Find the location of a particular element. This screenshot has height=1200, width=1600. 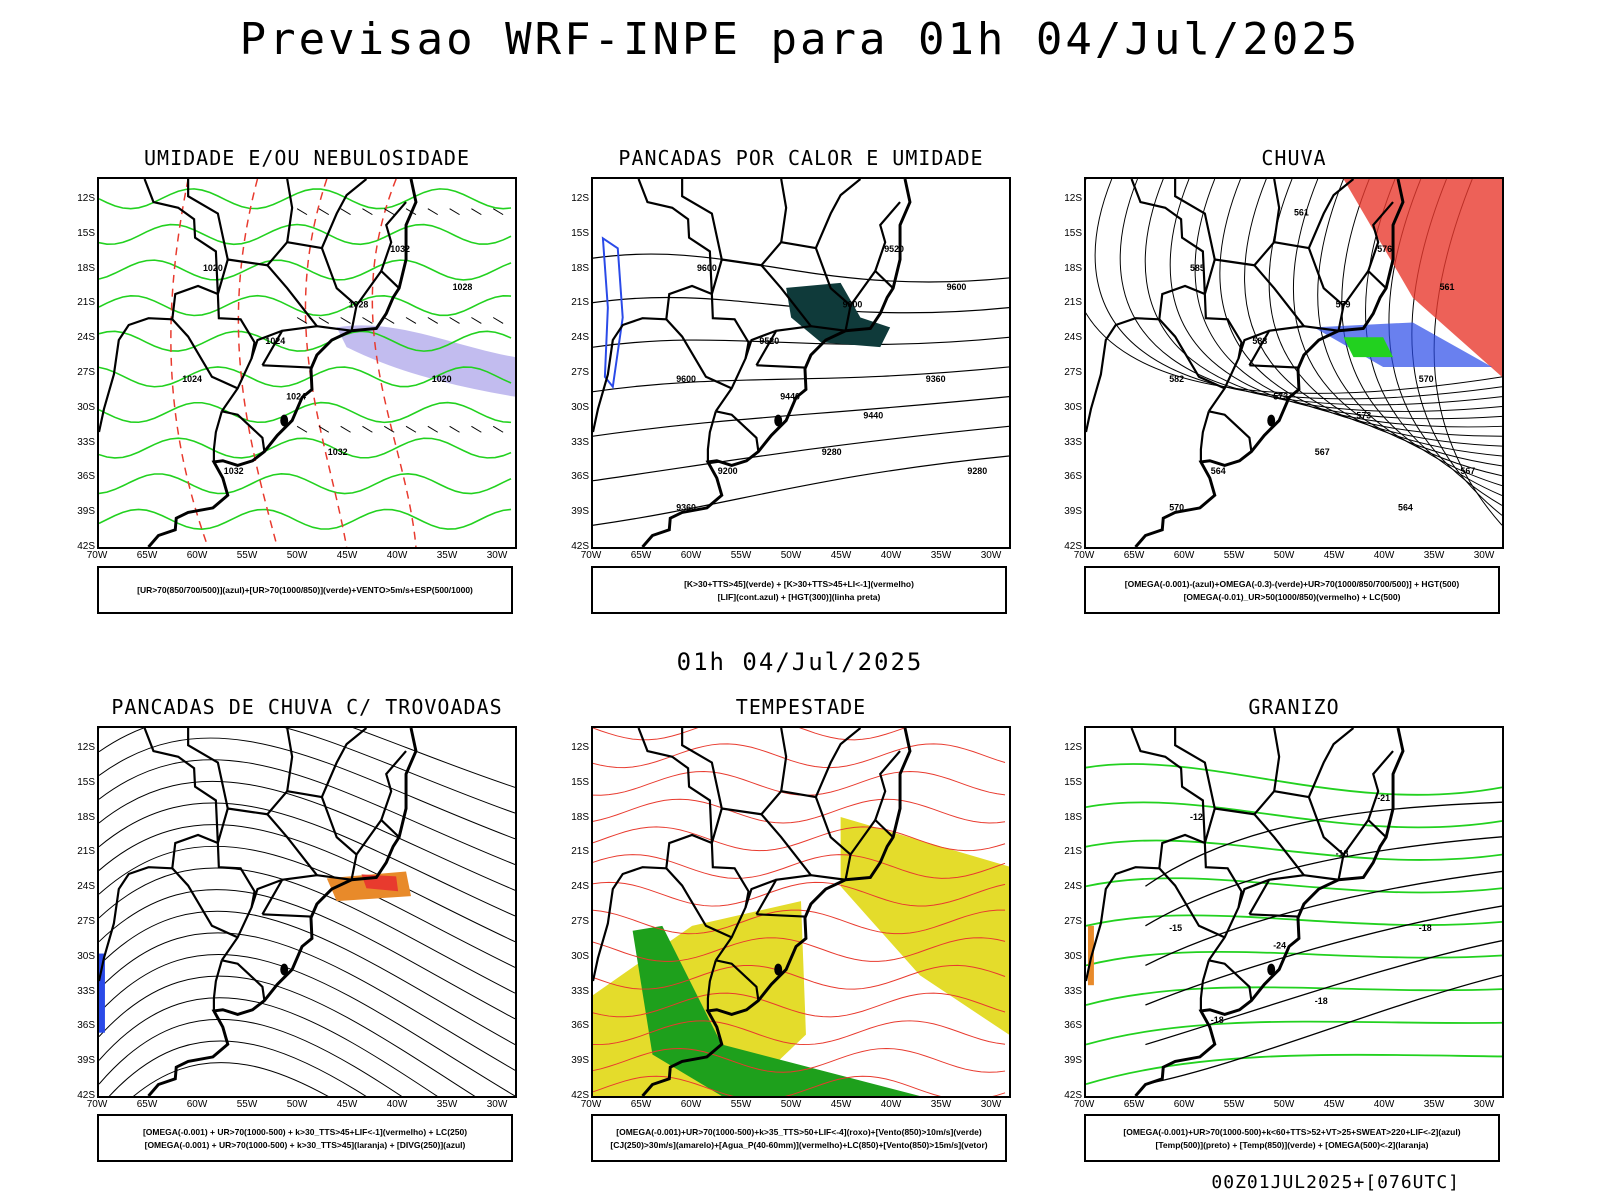

contour-label: 561 is located at coordinates (1447, 287).